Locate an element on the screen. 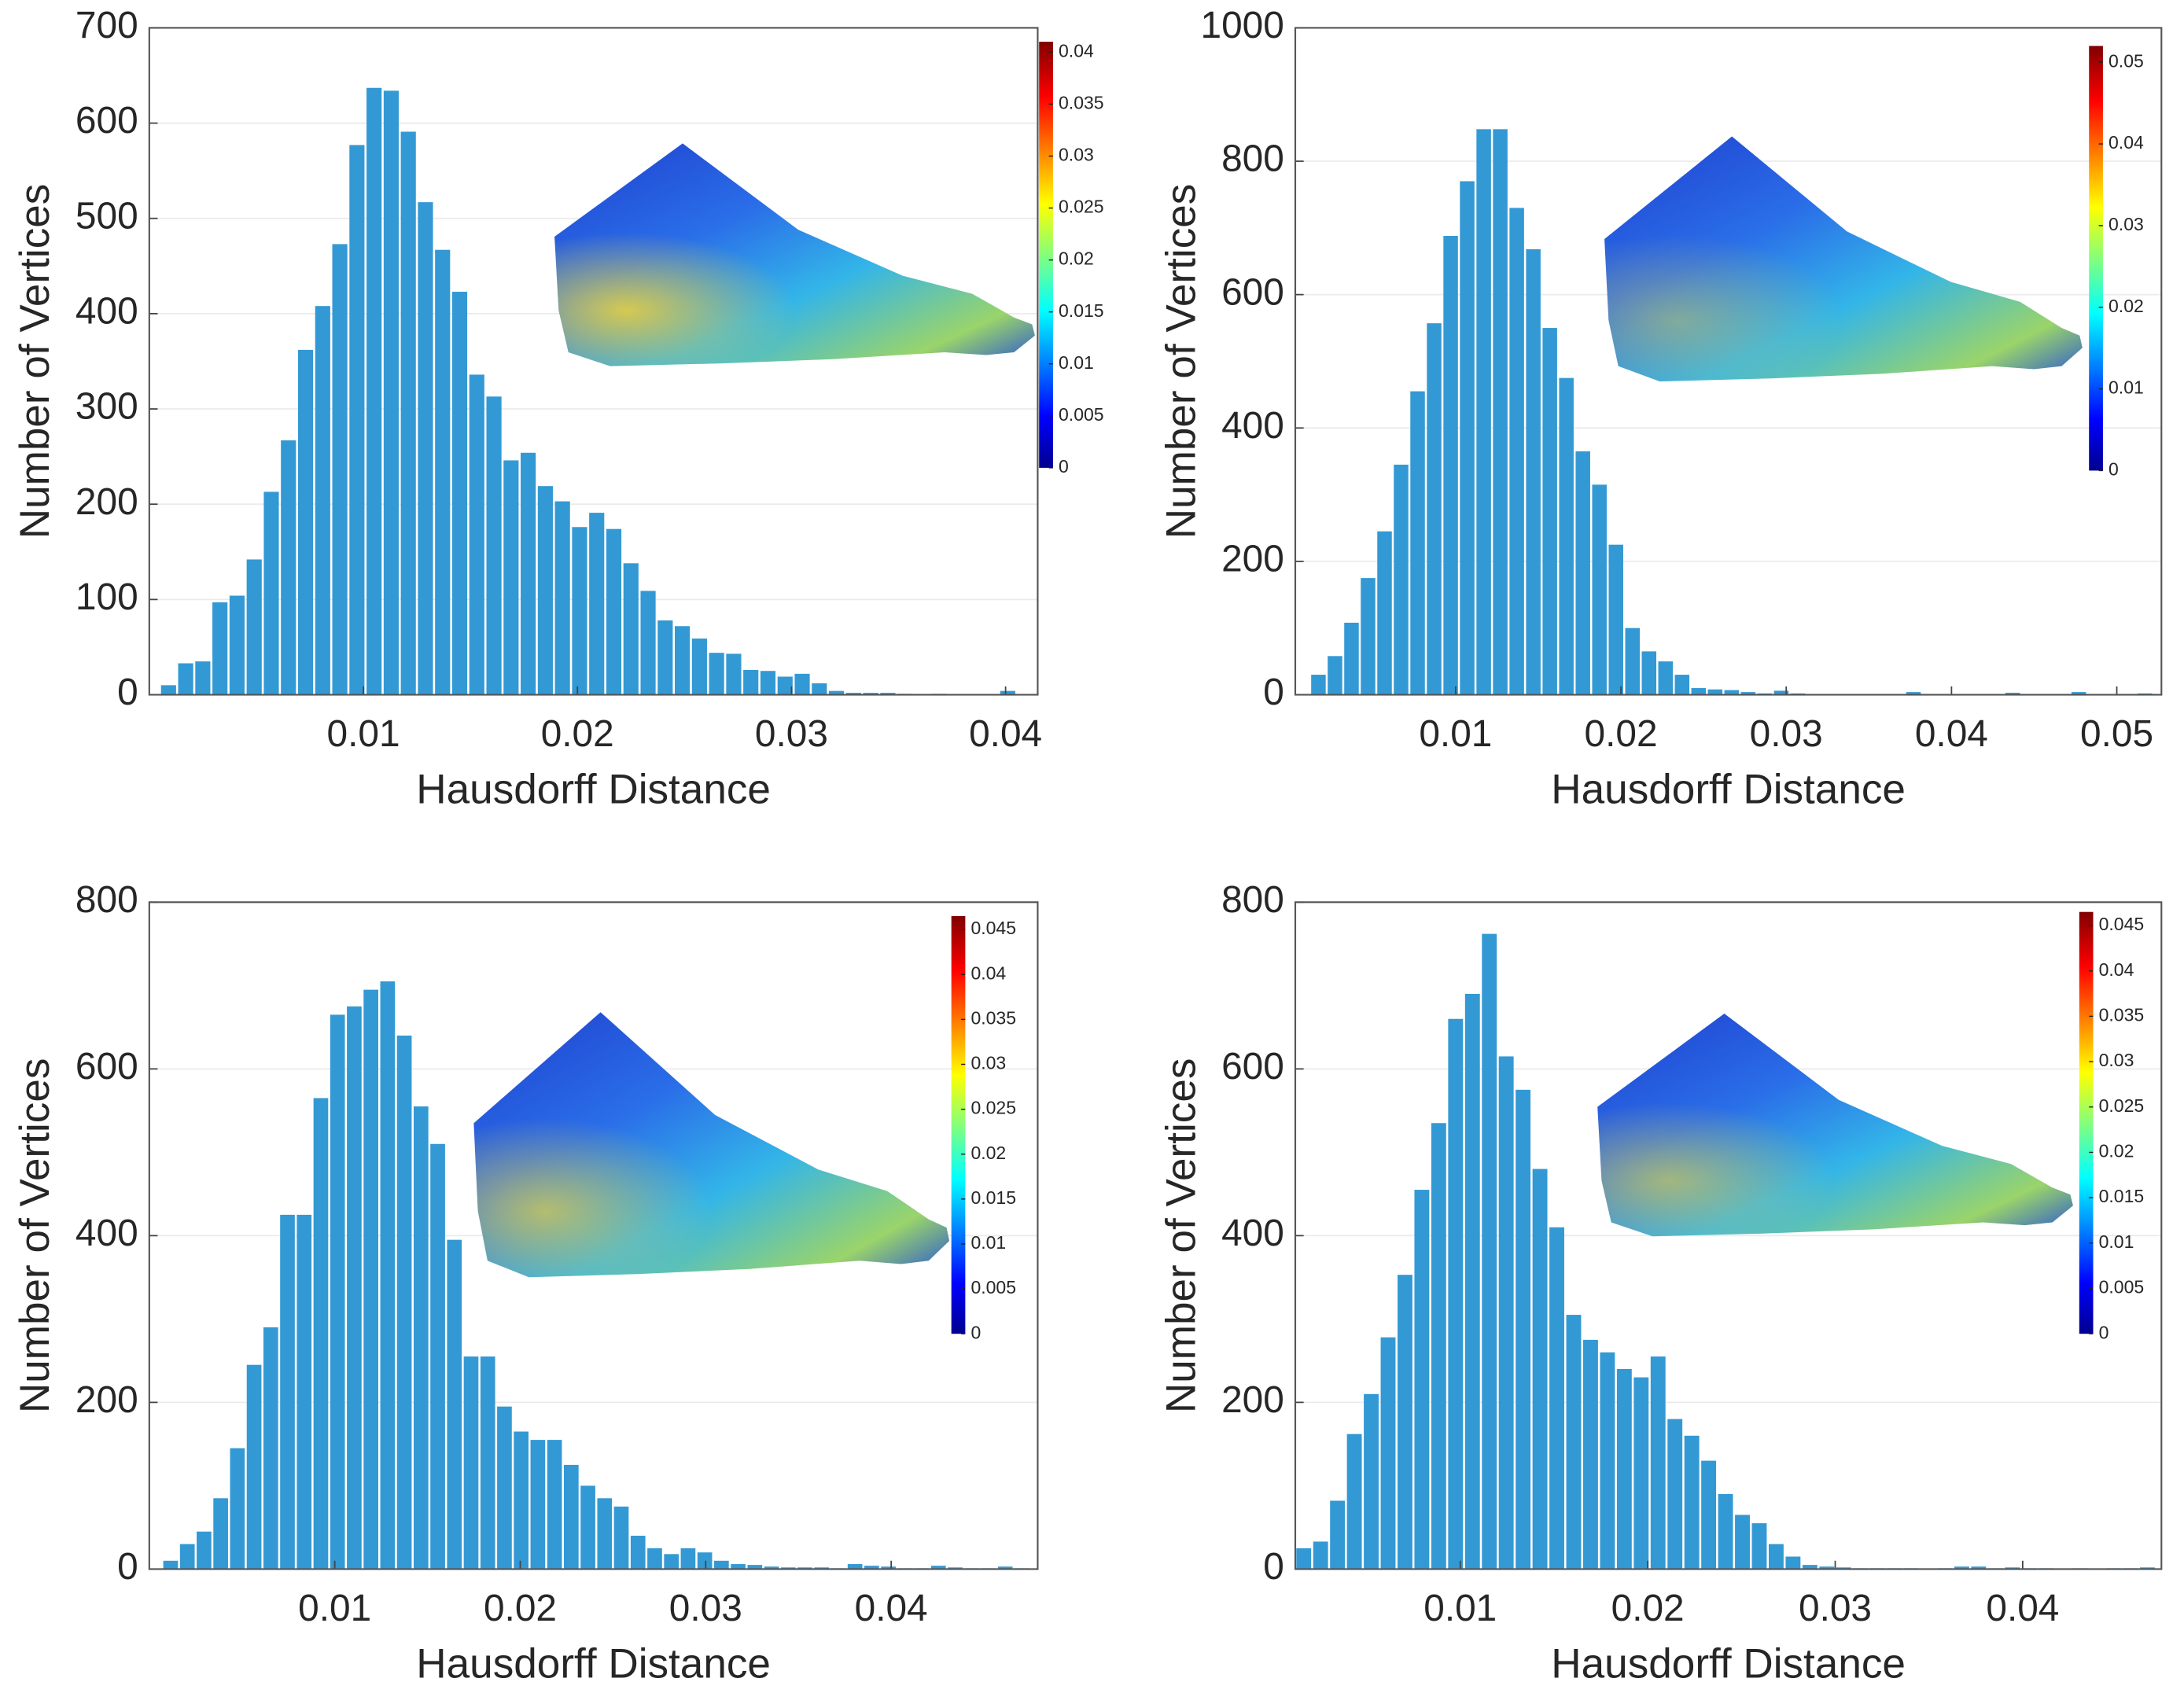  x-tick-label: 0.04 is located at coordinates (1005, 734).